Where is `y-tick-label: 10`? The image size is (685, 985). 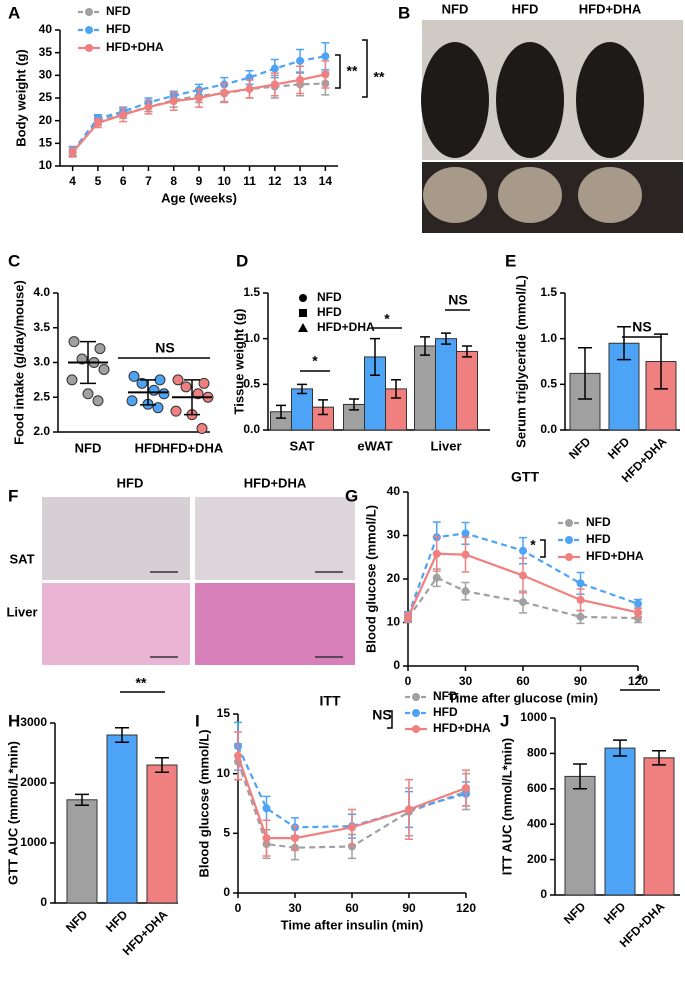
y-tick-label: 10 is located at coordinates (224, 773).